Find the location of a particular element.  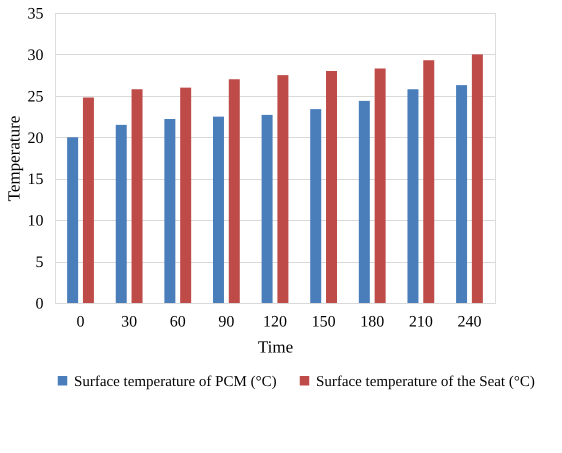

x-tick-label: 150 is located at coordinates (324, 322).